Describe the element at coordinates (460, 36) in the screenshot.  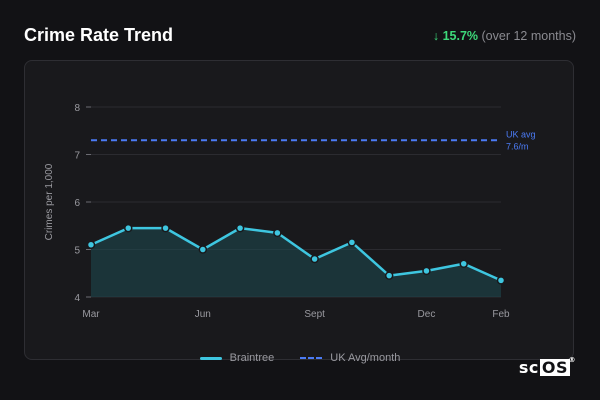
I see `change-value: 15.7%` at that location.